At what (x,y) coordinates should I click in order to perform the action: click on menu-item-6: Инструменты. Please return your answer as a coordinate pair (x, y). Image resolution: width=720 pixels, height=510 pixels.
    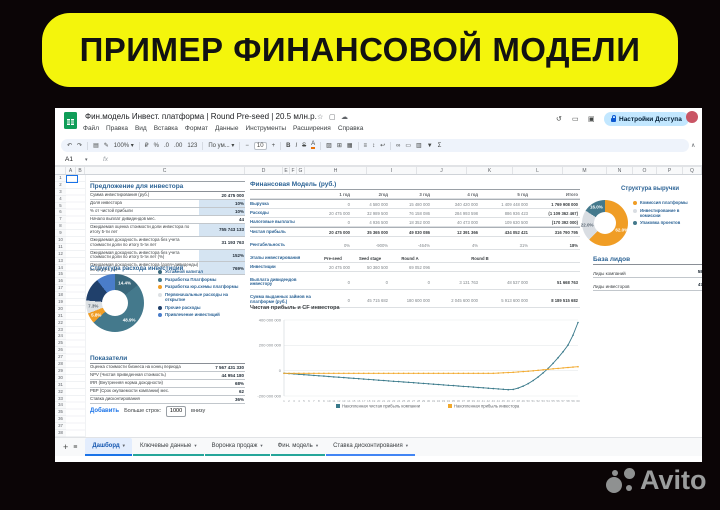
    Looking at the image, I should click on (265, 128).